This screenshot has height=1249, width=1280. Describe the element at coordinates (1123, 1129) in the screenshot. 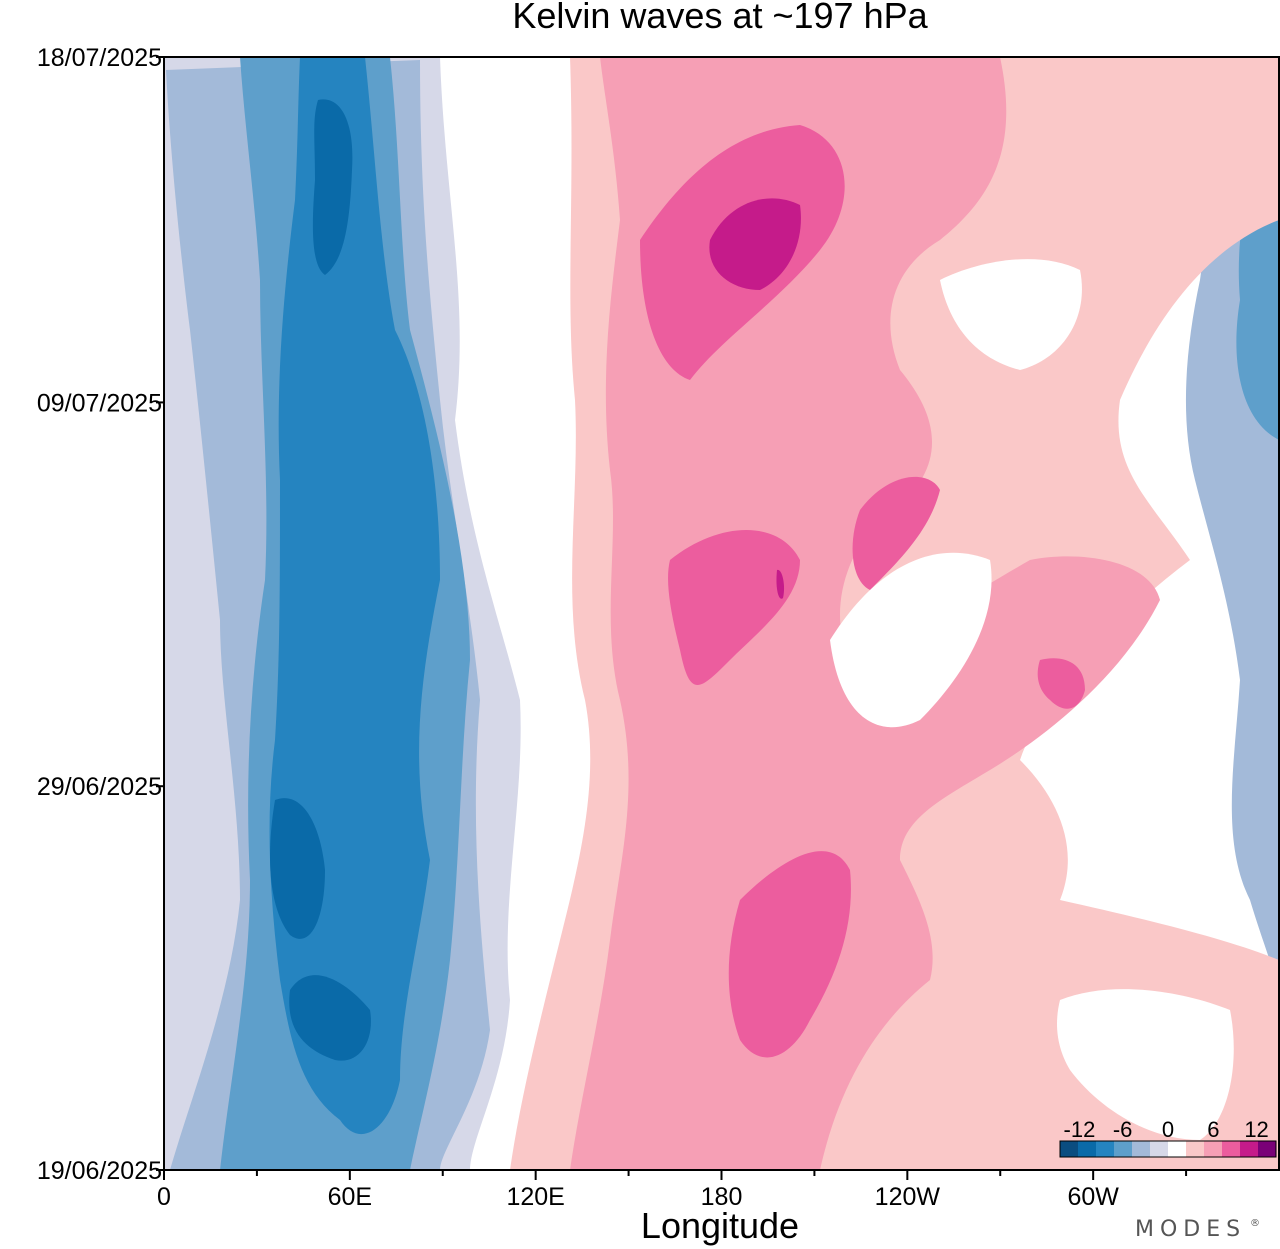

I see `colorbar-label: -6` at that location.